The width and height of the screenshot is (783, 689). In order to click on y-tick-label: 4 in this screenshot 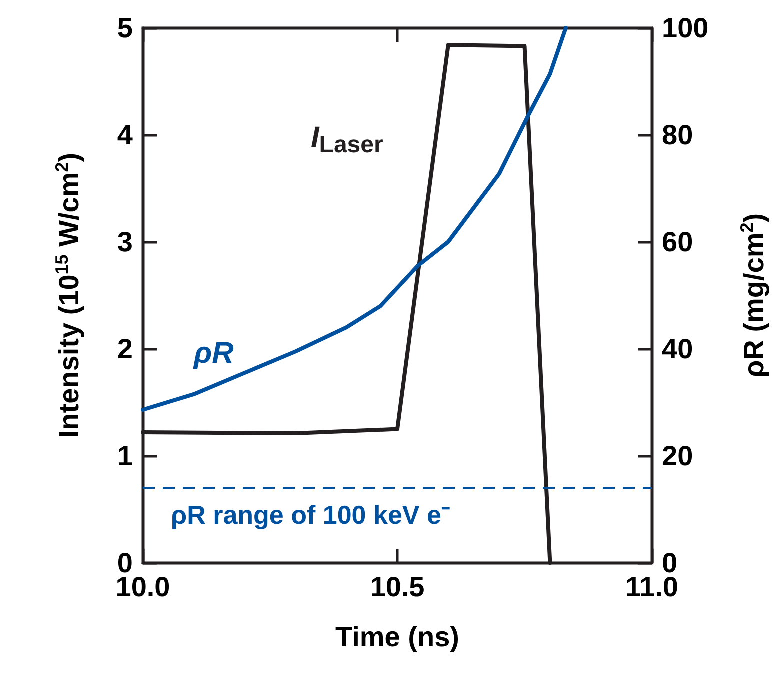, I will do `click(125, 135)`.